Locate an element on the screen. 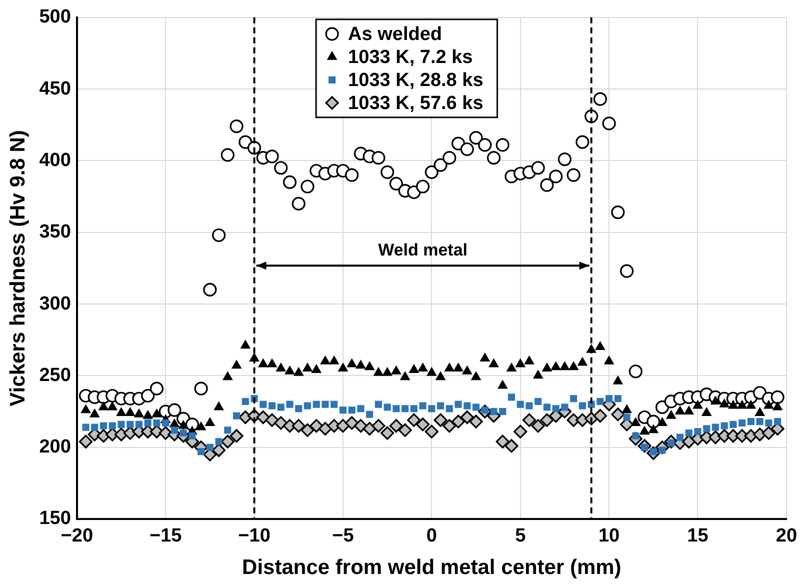 Image resolution: width=803 pixels, height=585 pixels. x-tick-label: −10 is located at coordinates (254, 536).